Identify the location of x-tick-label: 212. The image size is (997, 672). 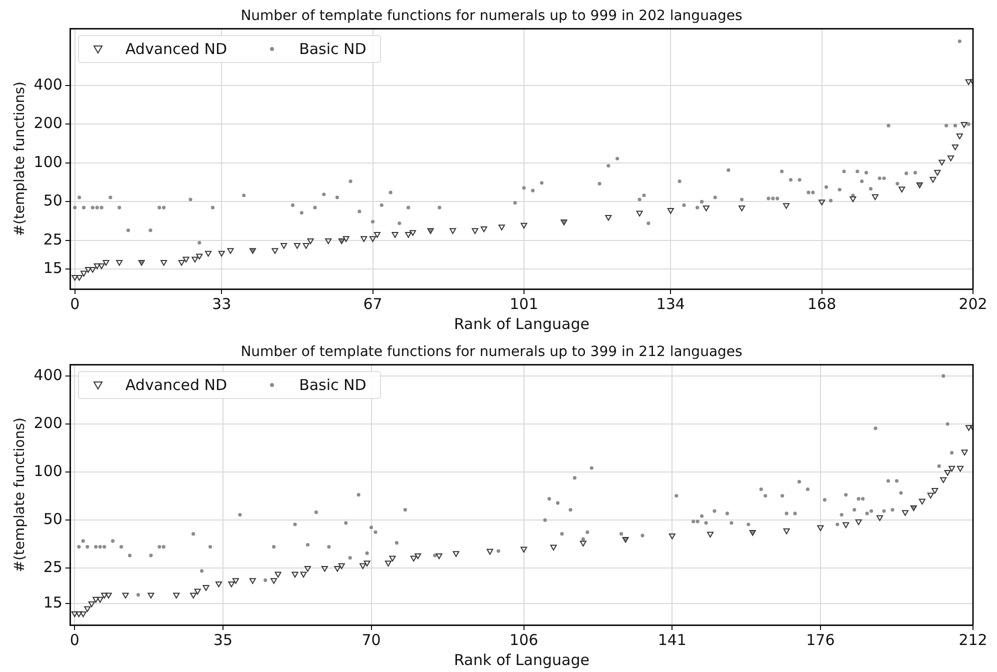
(973, 639).